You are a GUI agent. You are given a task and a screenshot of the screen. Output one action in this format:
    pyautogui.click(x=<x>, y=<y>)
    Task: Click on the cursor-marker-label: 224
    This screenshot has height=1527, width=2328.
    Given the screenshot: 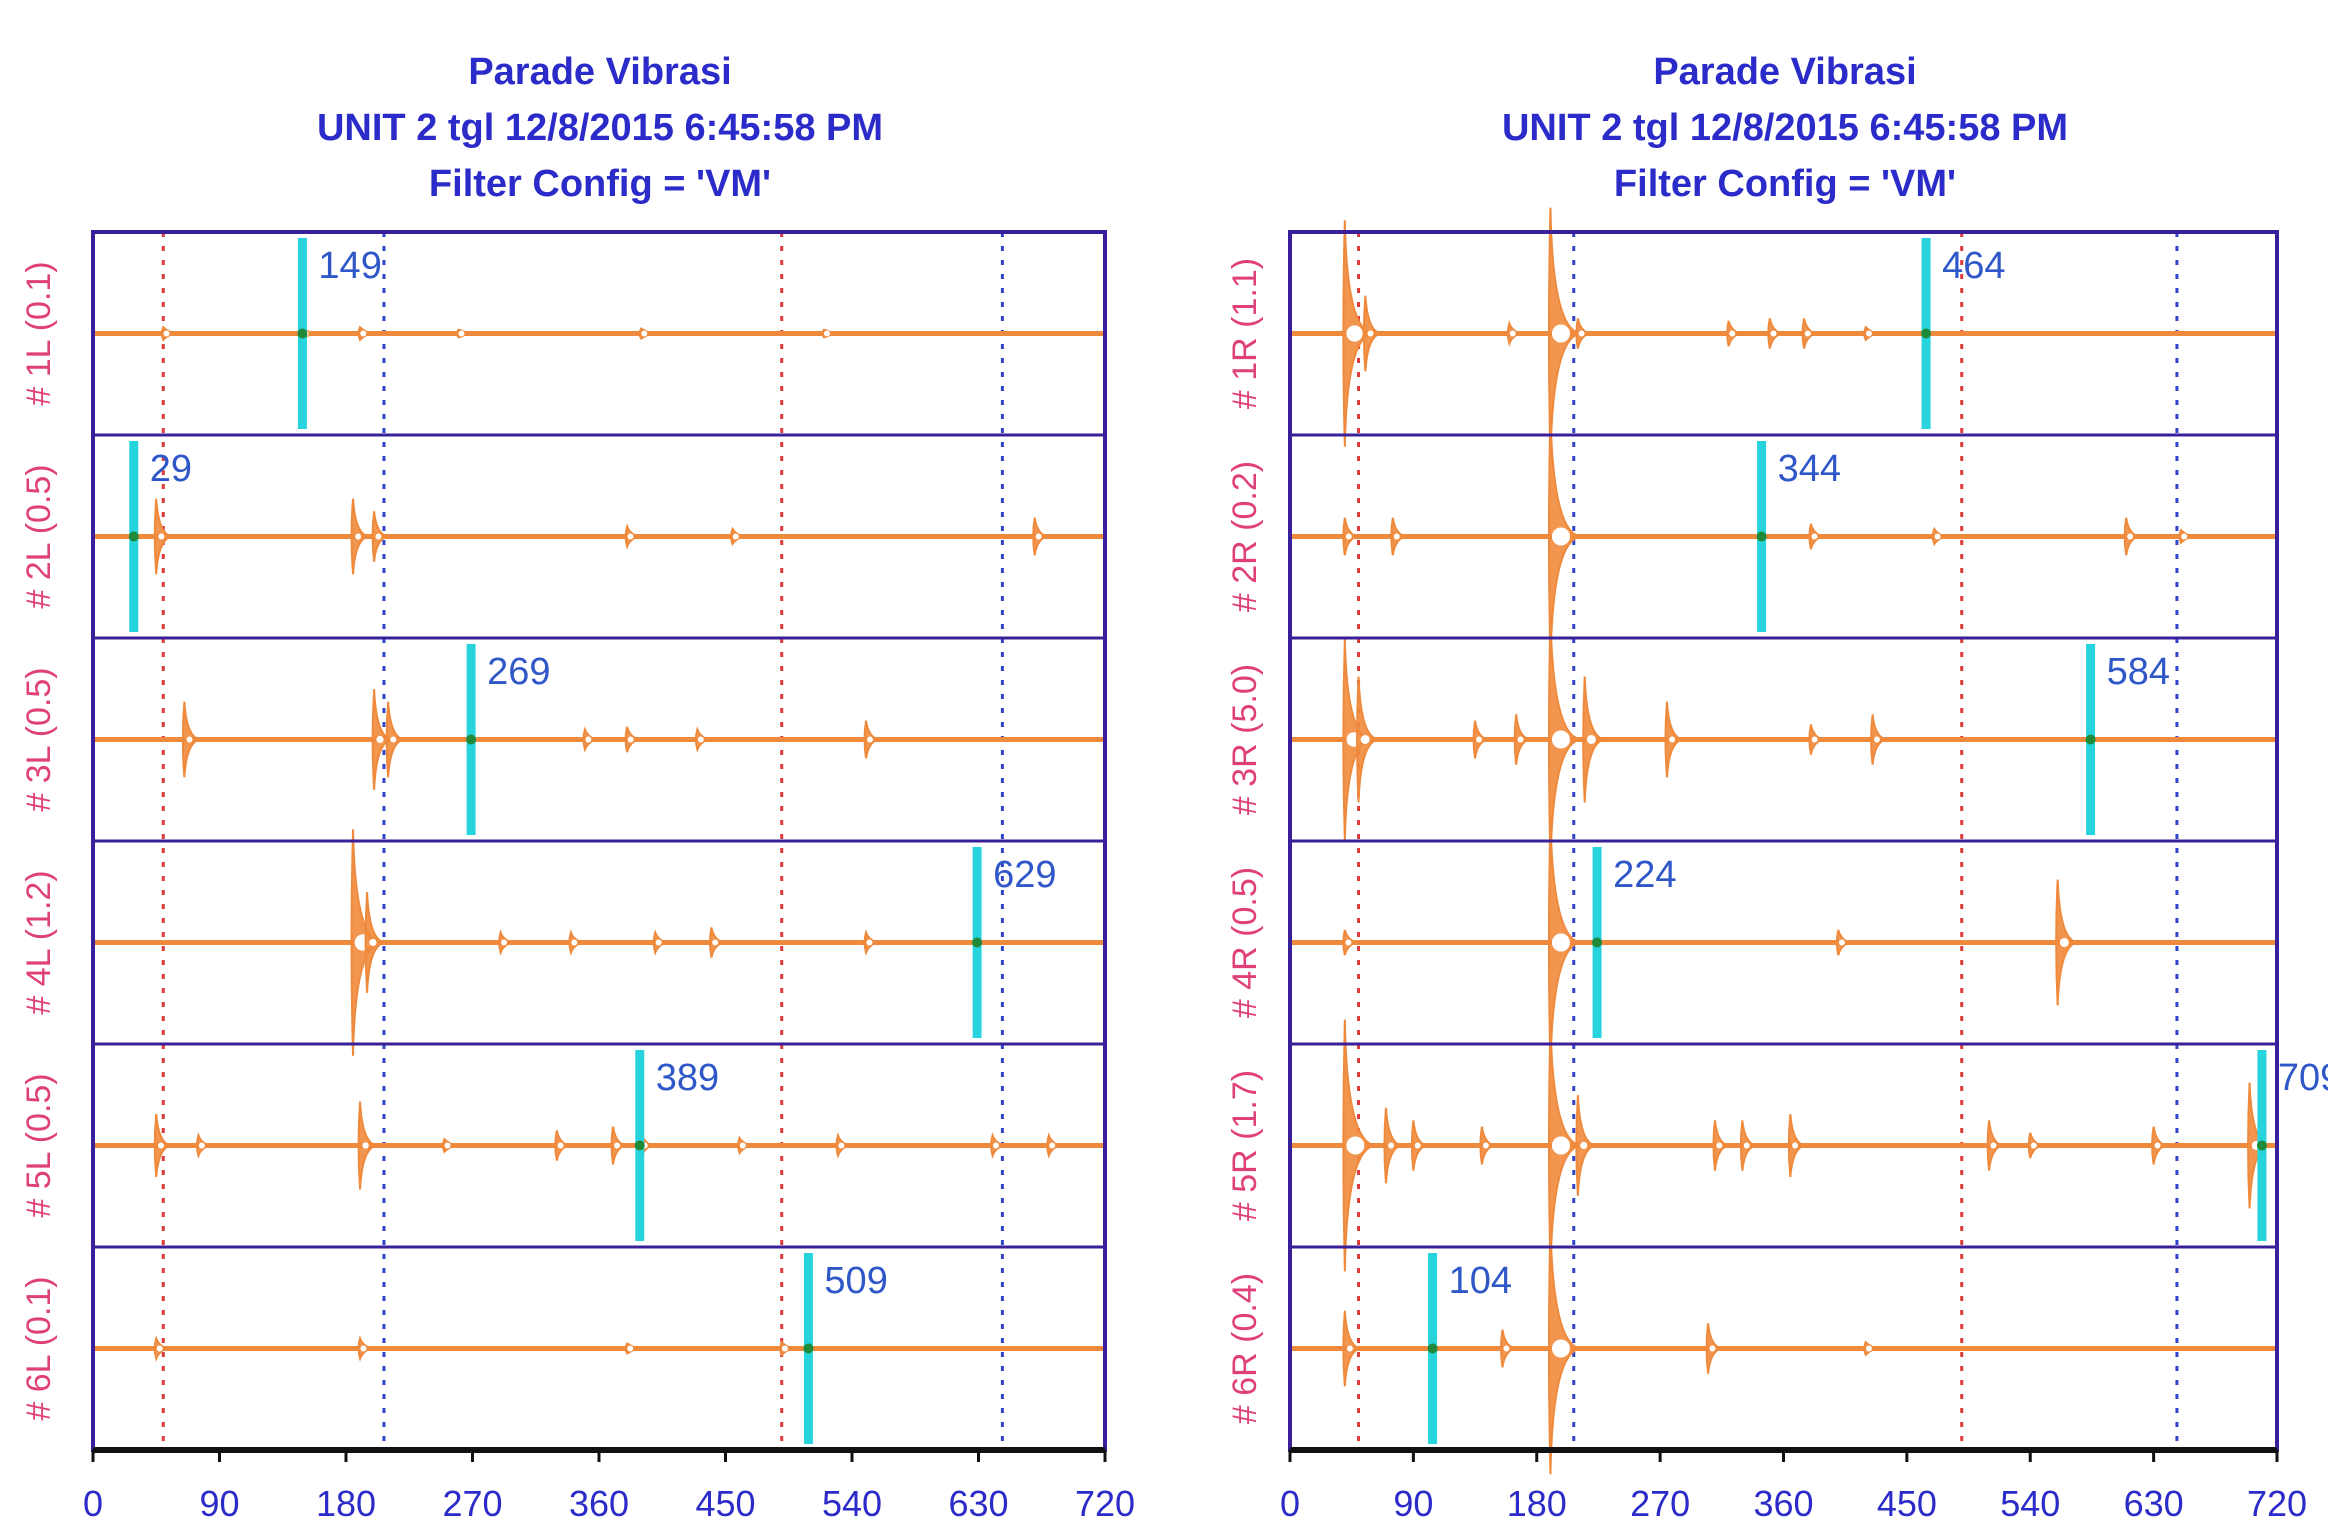 What is the action you would take?
    pyautogui.click(x=1644, y=875)
    